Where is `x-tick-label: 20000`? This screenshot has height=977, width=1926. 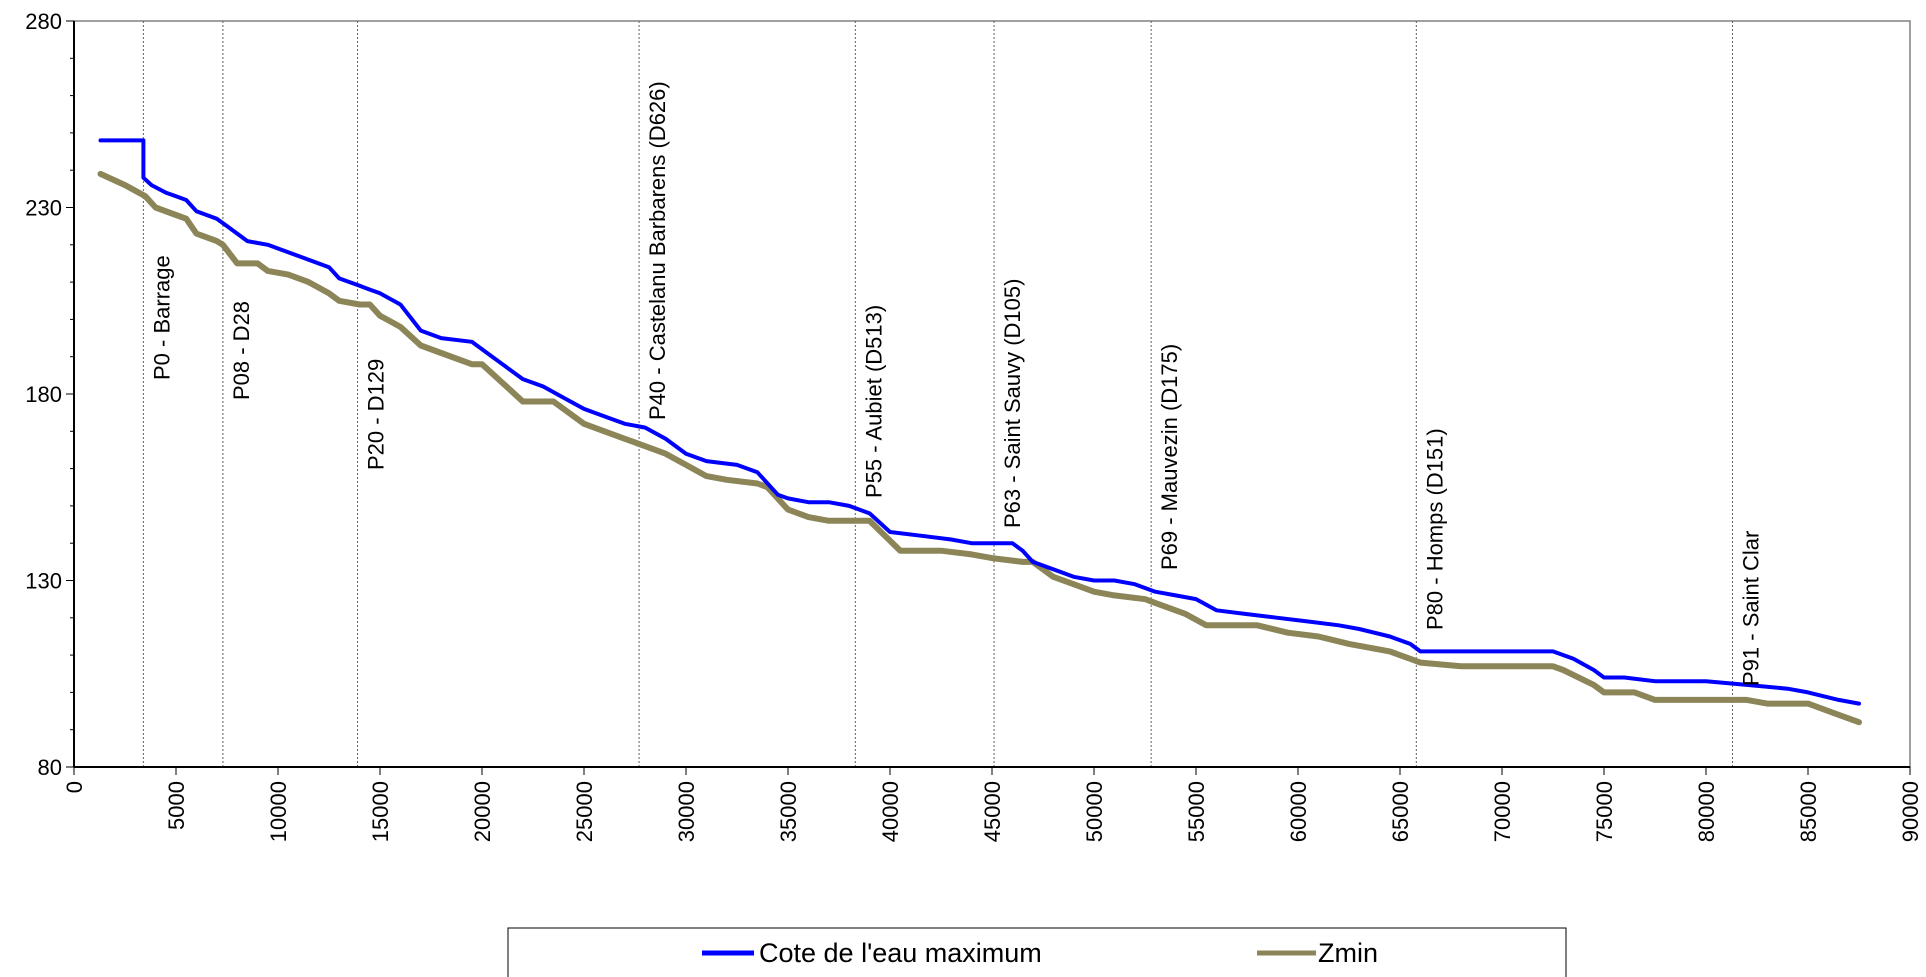
x-tick-label: 20000 is located at coordinates (482, 811).